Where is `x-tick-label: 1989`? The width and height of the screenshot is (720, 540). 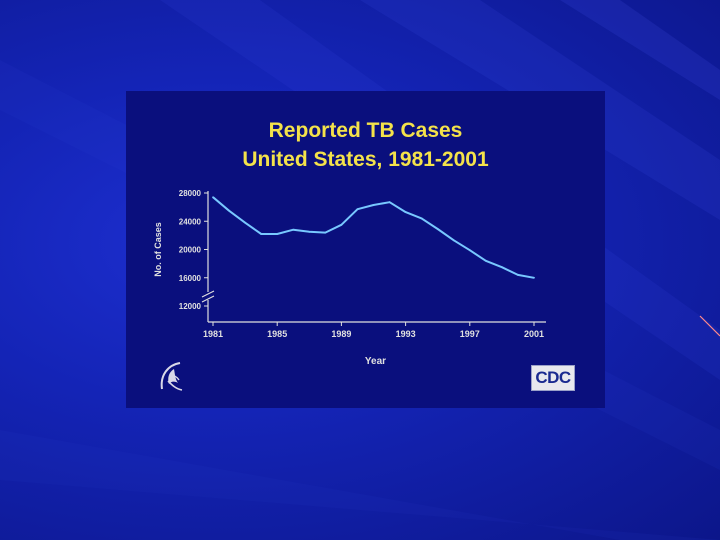
x-tick-label: 1989 is located at coordinates (341, 334).